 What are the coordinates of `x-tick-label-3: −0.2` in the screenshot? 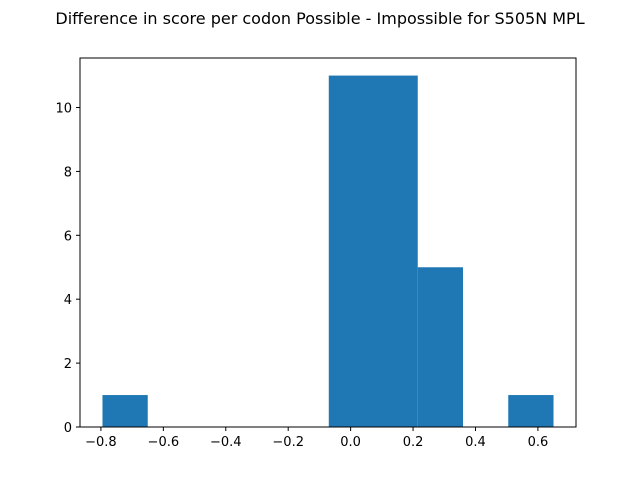 It's located at (288, 442).